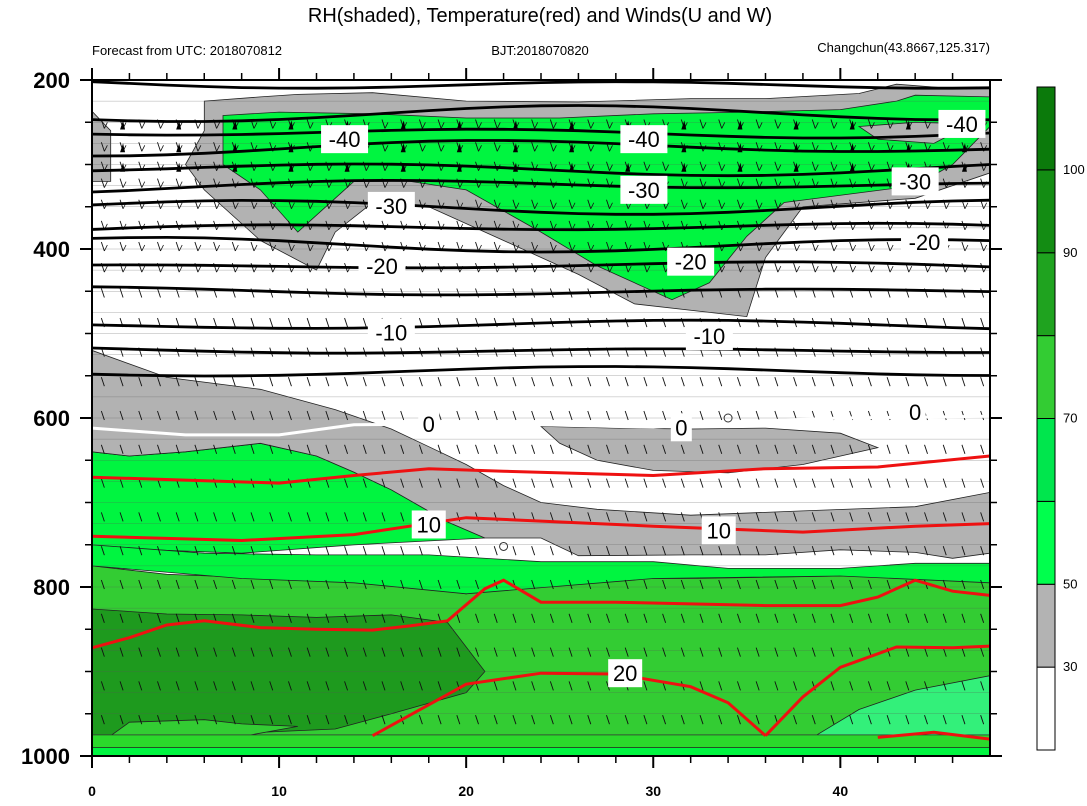 The height and width of the screenshot is (806, 1087). Describe the element at coordinates (279, 791) in the screenshot. I see `x-tick-label: 10` at that location.